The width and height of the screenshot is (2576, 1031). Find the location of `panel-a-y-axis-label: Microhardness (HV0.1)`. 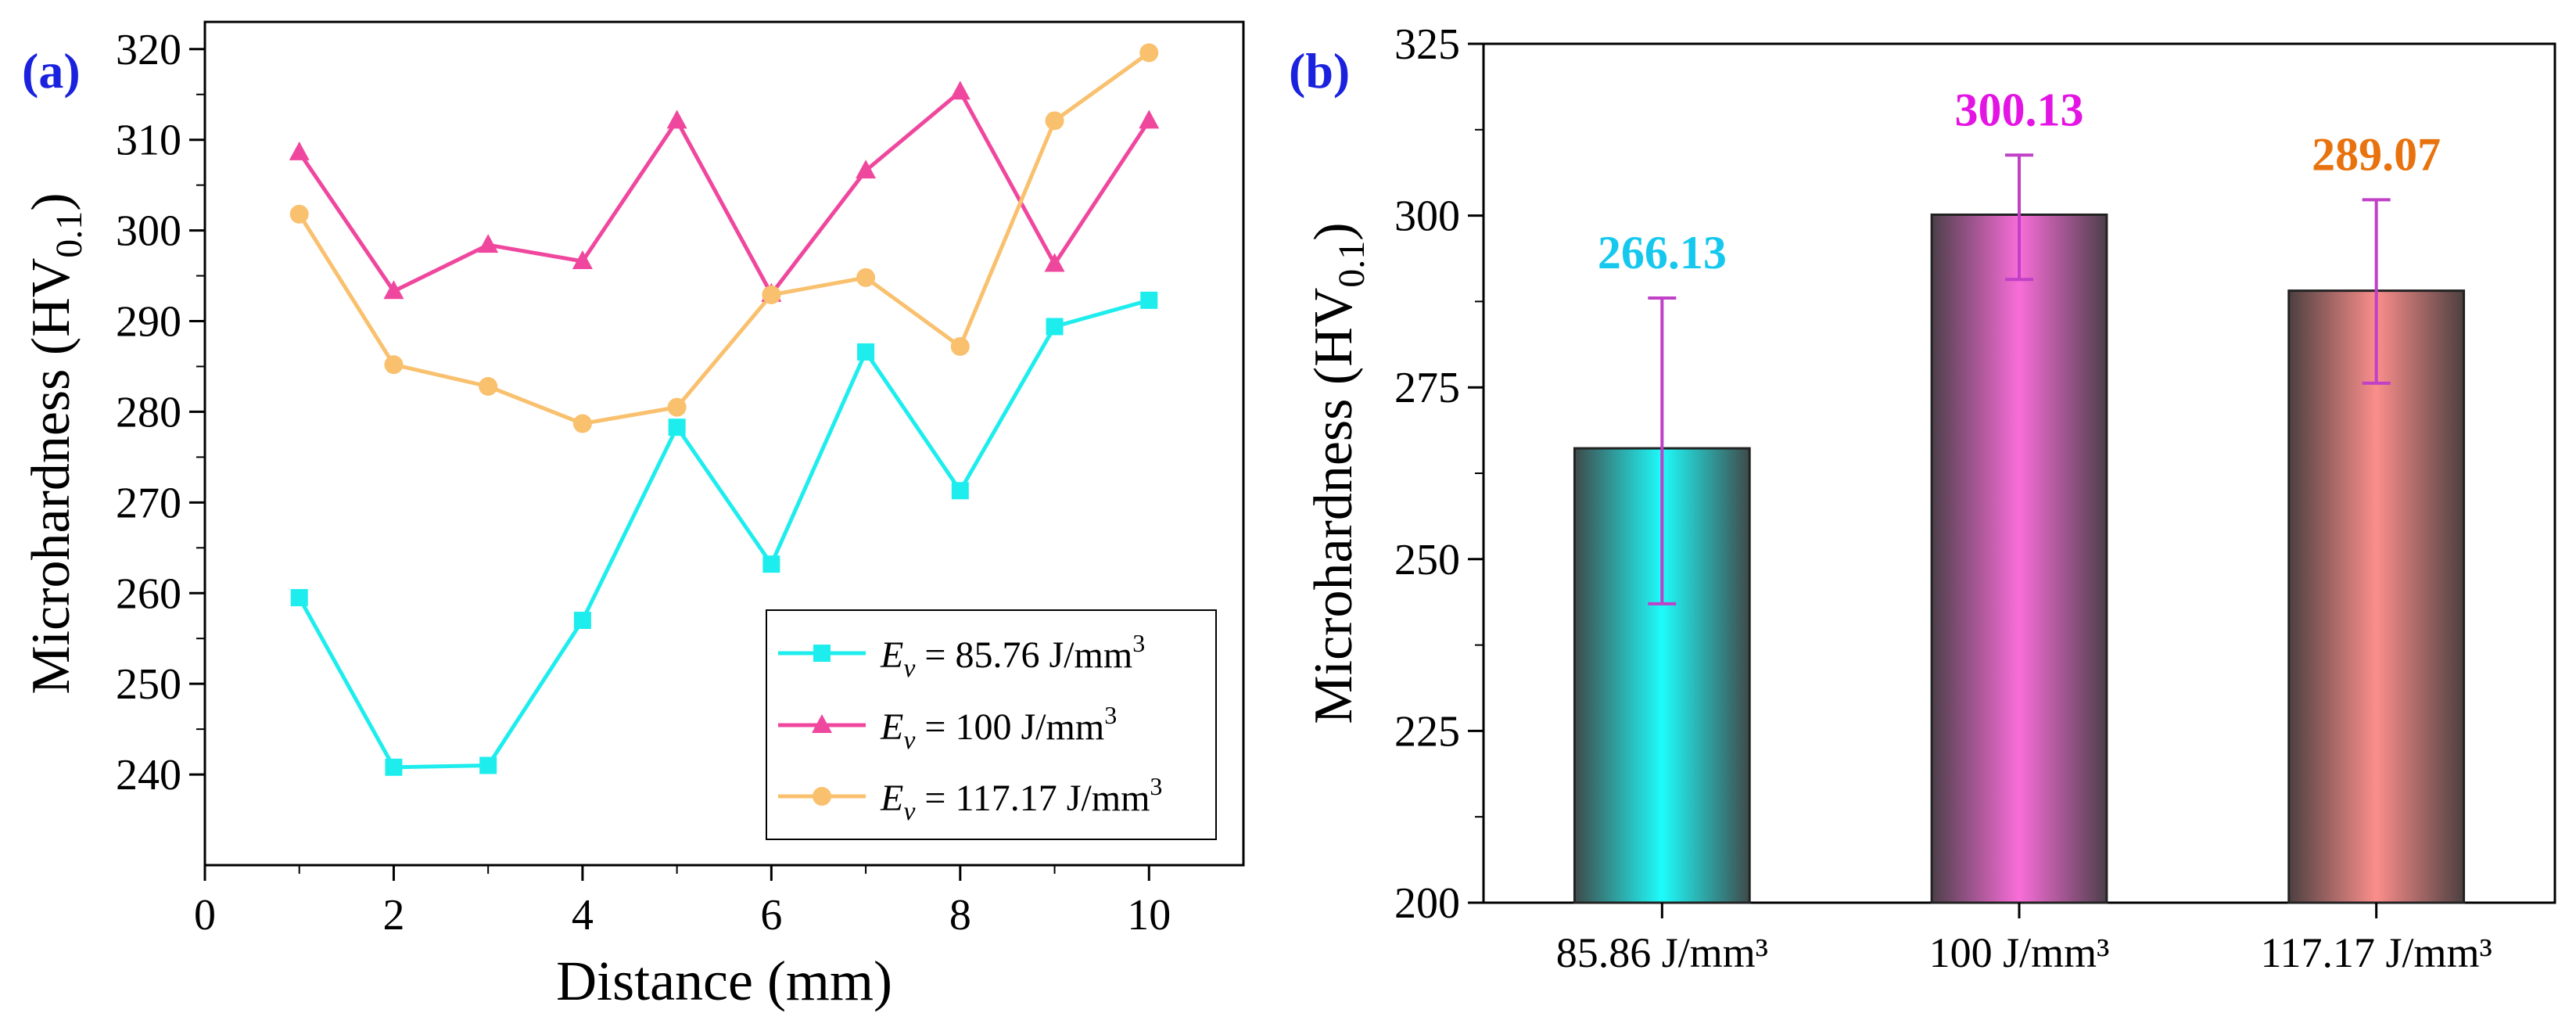

panel-a-y-axis-label: Microhardness (HV0.1) is located at coordinates (56, 443).